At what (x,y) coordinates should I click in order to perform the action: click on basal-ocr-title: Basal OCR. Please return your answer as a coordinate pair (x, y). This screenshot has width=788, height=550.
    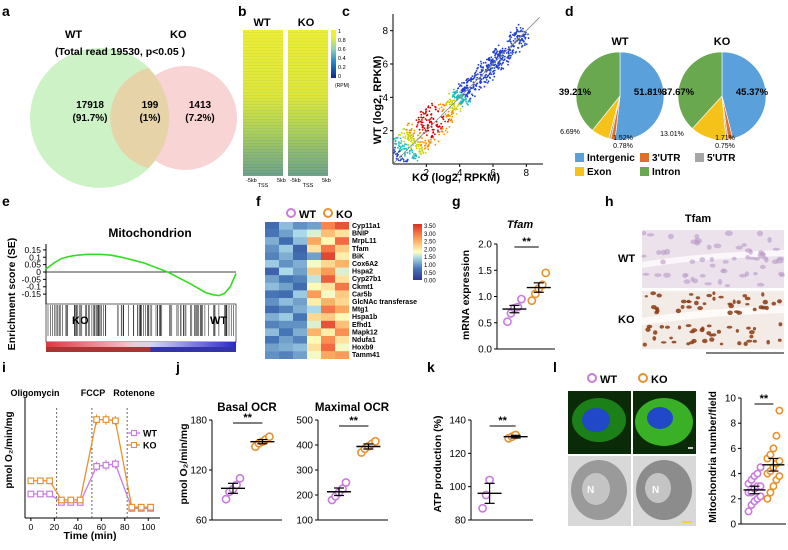
    Looking at the image, I should click on (247, 408).